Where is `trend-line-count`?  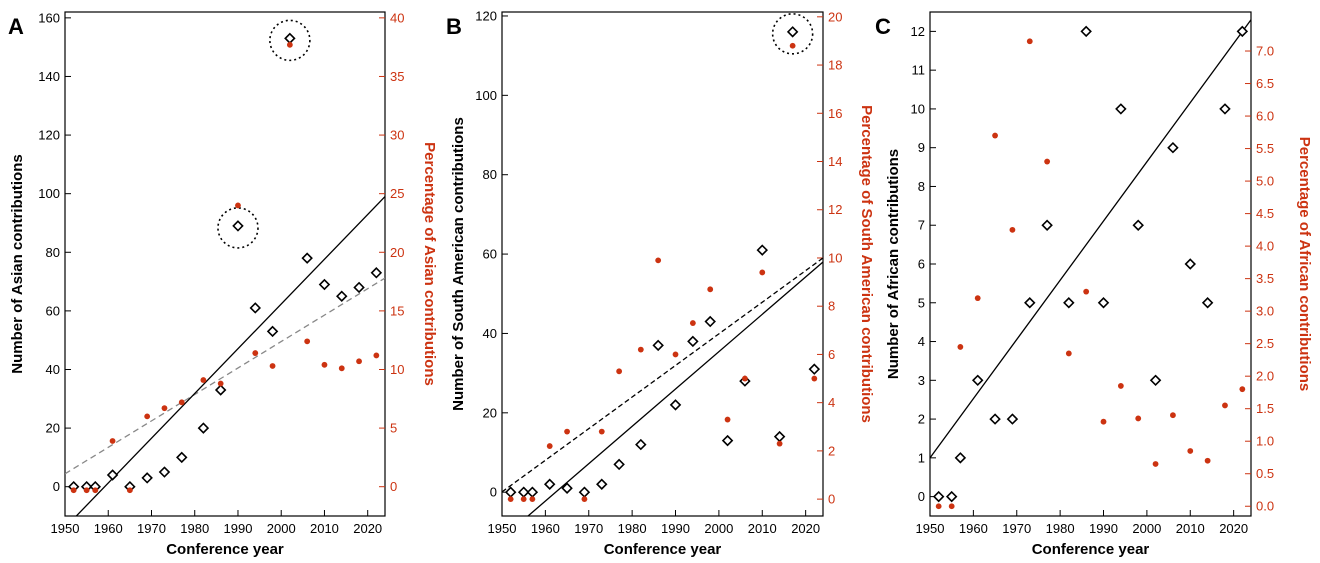 trend-line-count is located at coordinates (675, 388).